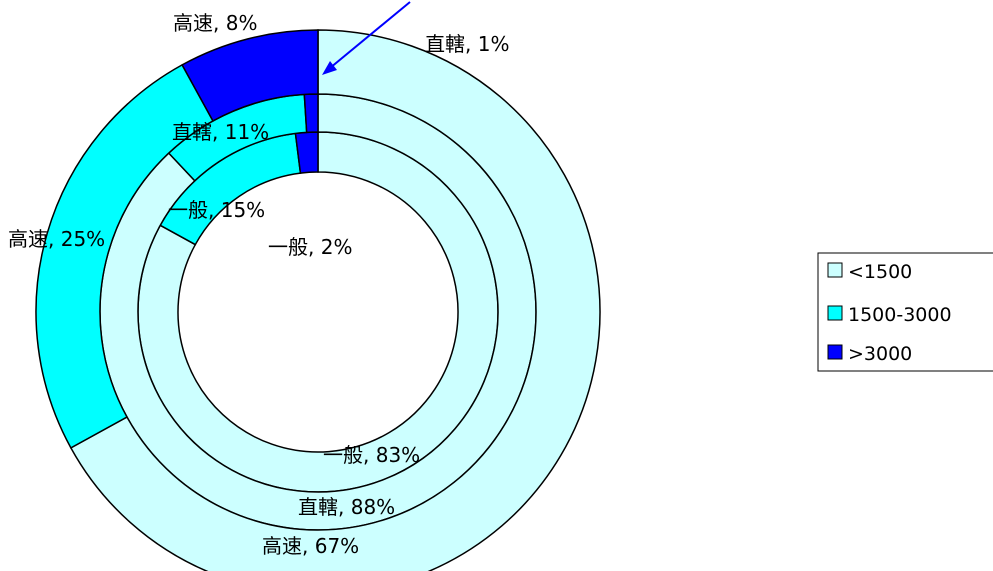 This screenshot has width=993, height=571. What do you see at coordinates (215, 23) in the screenshot?
I see `data-label: 高速, 8%` at bounding box center [215, 23].